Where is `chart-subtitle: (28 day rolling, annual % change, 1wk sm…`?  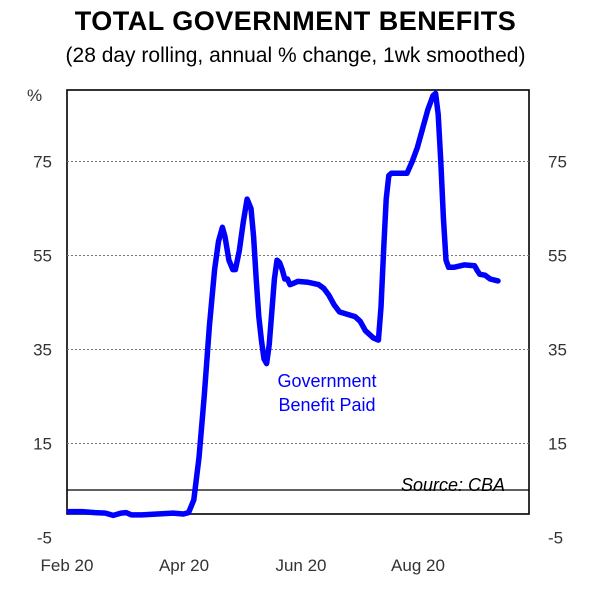 chart-subtitle: (28 day rolling, annual % change, 1wk sm… is located at coordinates (295, 55).